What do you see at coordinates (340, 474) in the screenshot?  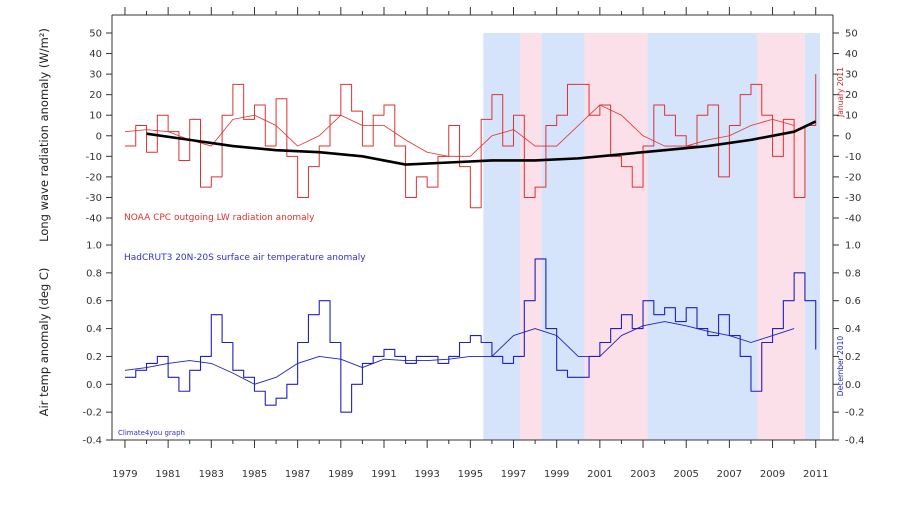 I see `x-tick-label-1989: 1989` at bounding box center [340, 474].